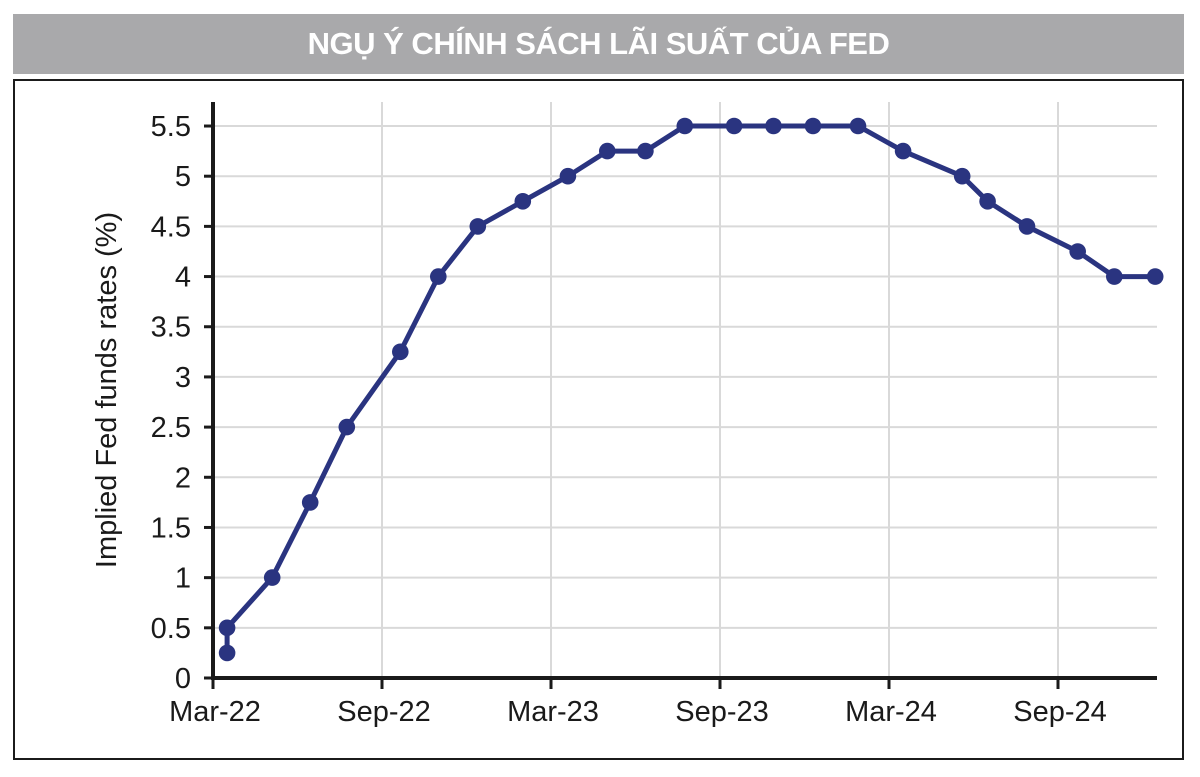 This screenshot has height=777, width=1200. Describe the element at coordinates (891, 712) in the screenshot. I see `x-tick-label: Mar-24` at that location.